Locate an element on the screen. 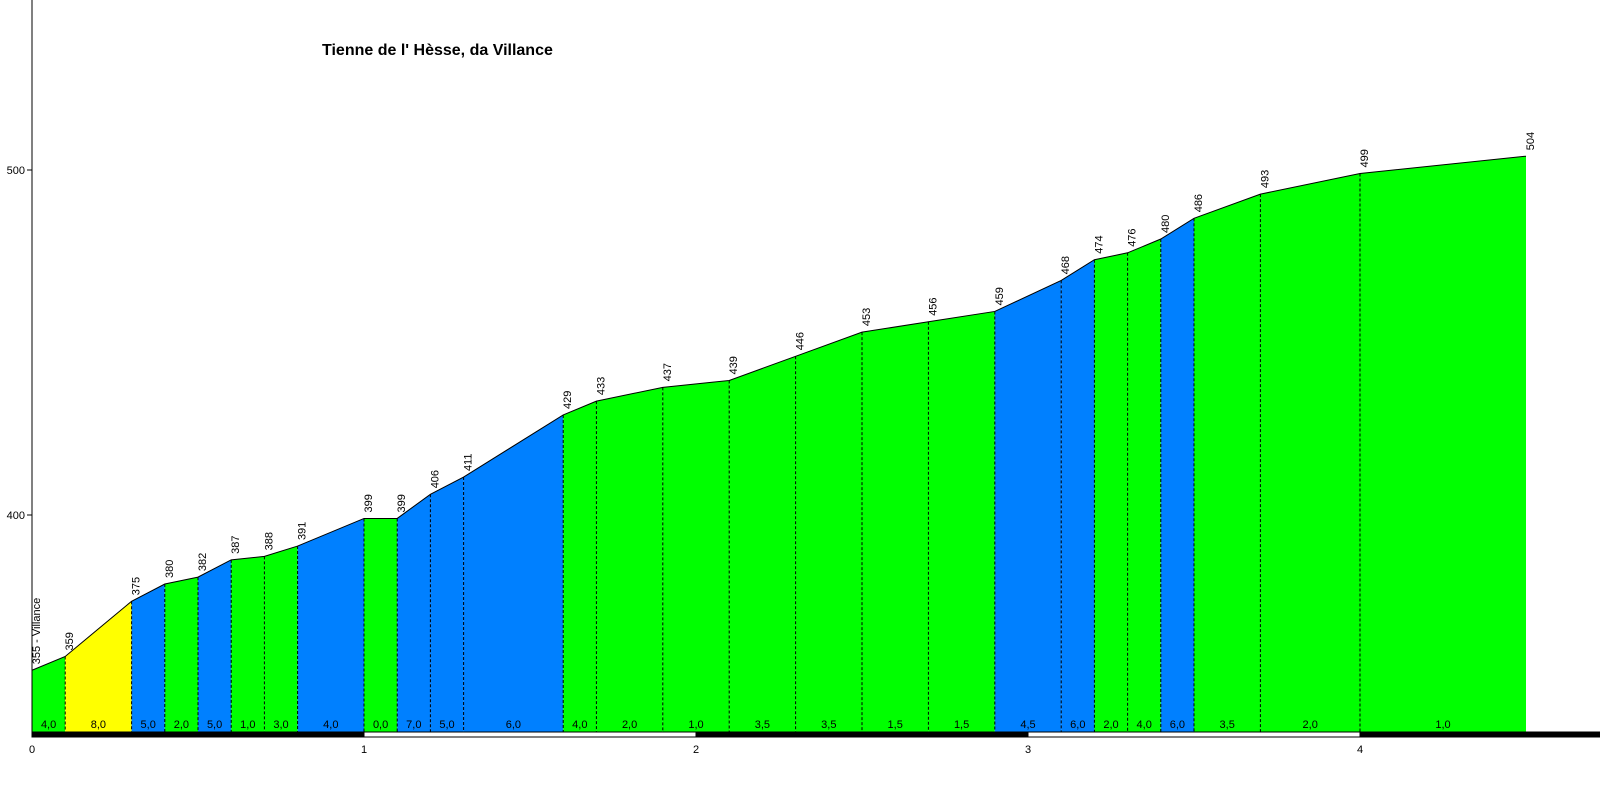  elevation-label: 388 is located at coordinates (269, 541).